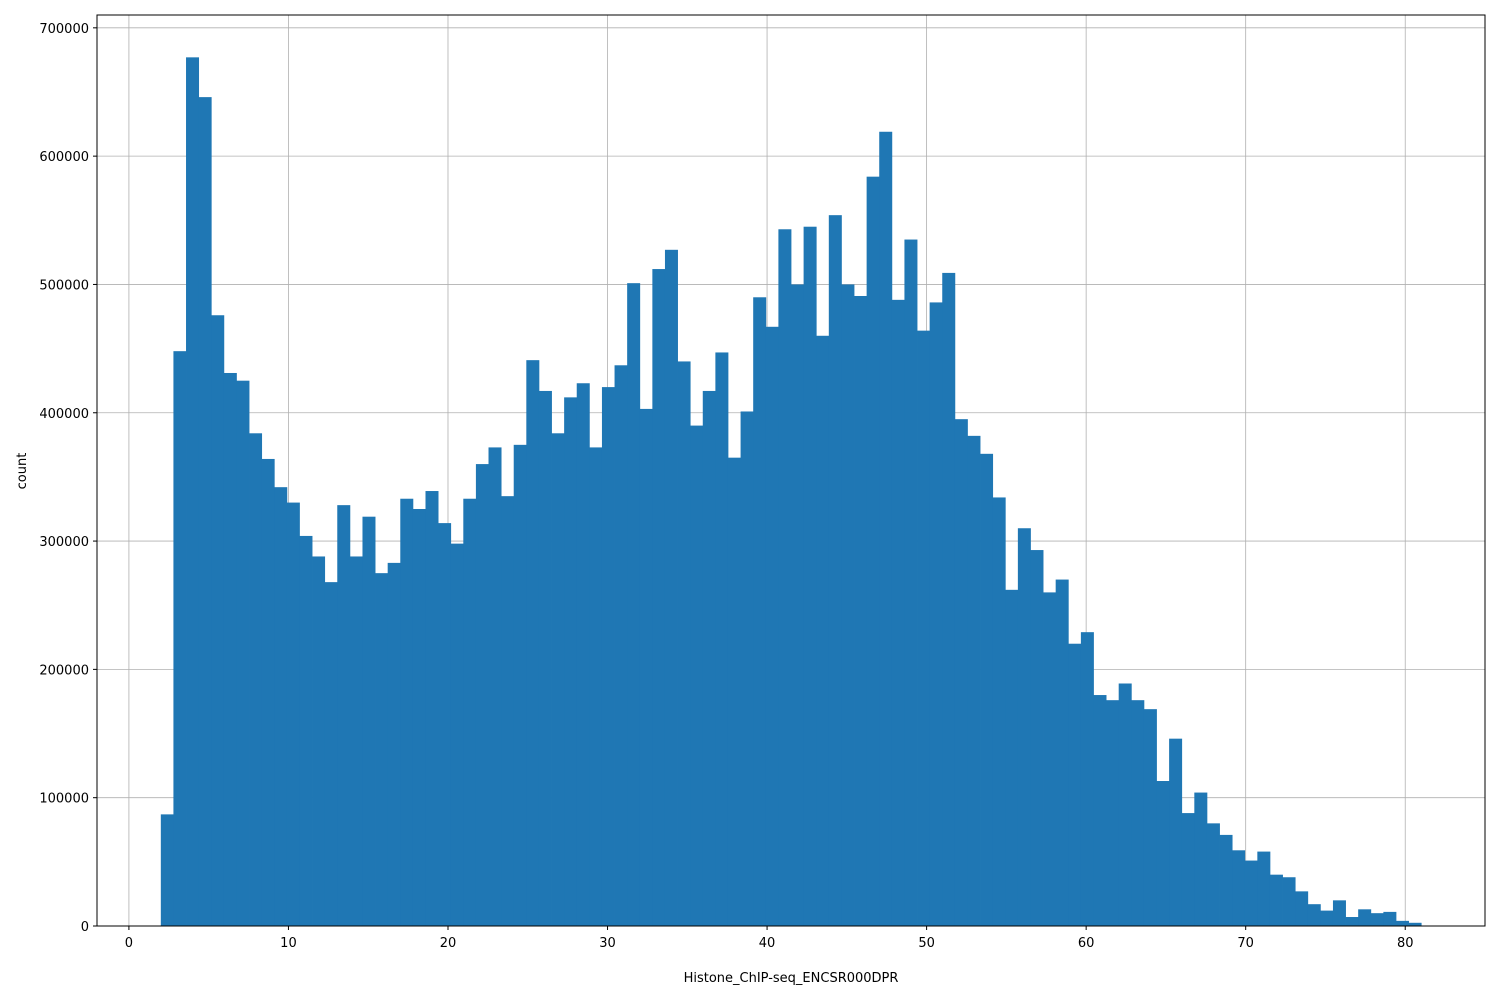 This screenshot has width=1500, height=1000. What do you see at coordinates (64, 29) in the screenshot?
I see `y-tick-label: 700000` at bounding box center [64, 29].